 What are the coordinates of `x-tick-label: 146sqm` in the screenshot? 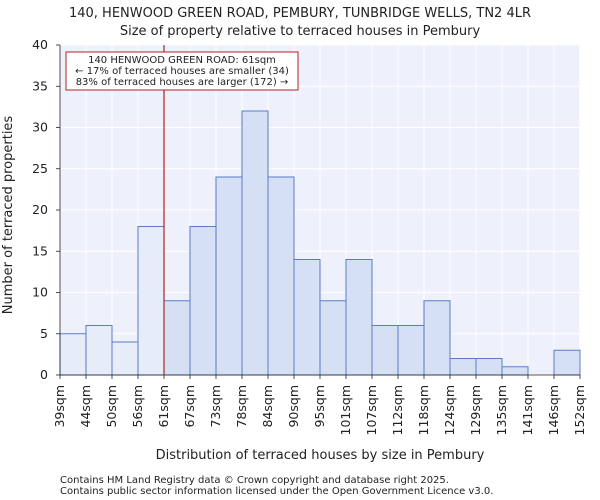 It's located at (553, 410).